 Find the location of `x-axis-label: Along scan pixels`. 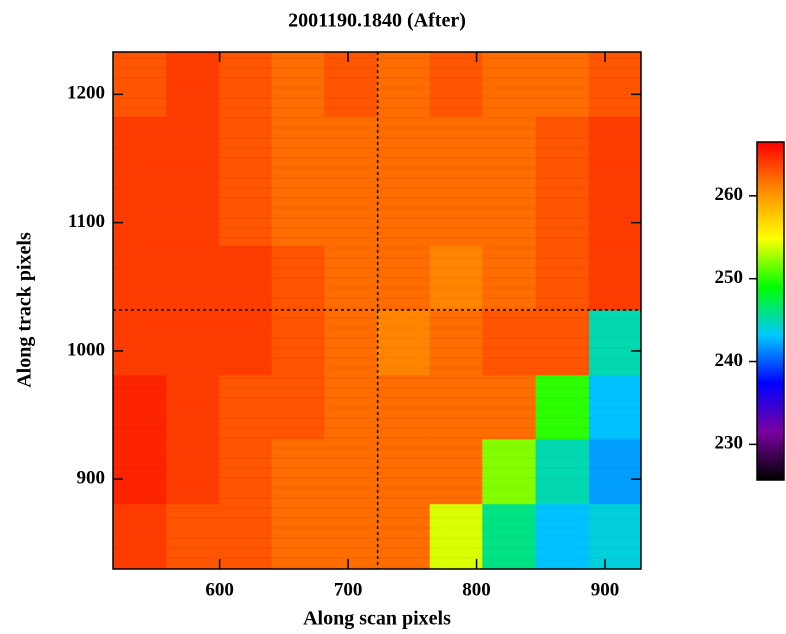

x-axis-label: Along scan pixels is located at coordinates (377, 619).